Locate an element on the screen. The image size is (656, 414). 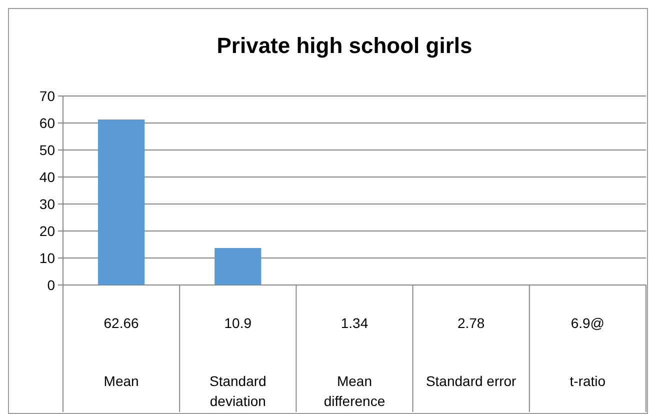
y-tick-label: 0 is located at coordinates (51, 284).